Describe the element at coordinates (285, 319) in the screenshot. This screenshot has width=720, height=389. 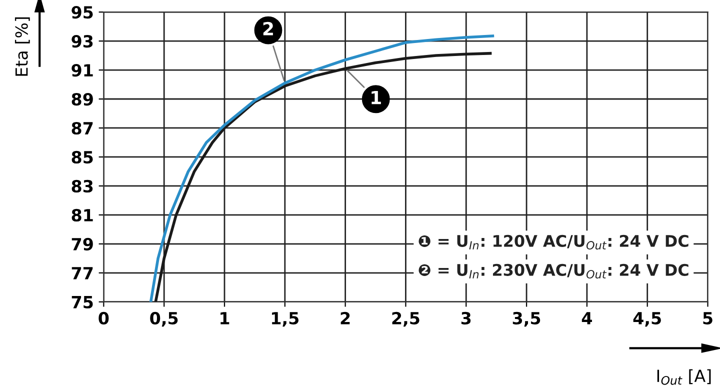
I see `x-tick-label: 1,5` at that location.